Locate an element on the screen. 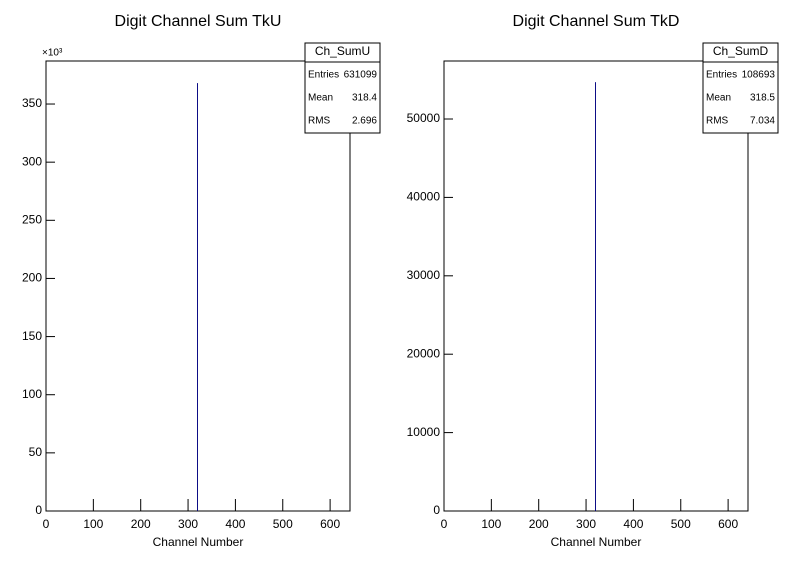  y-tick-label: 300 is located at coordinates (32, 161).